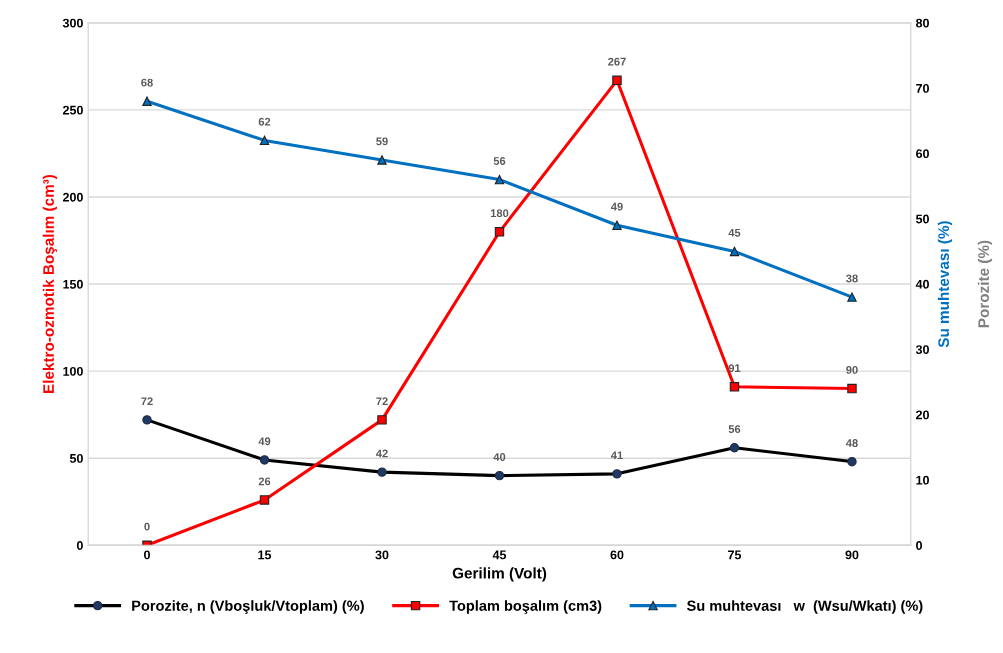 The height and width of the screenshot is (653, 1003). Describe the element at coordinates (76, 458) in the screenshot. I see `y-tick-label: 50` at that location.